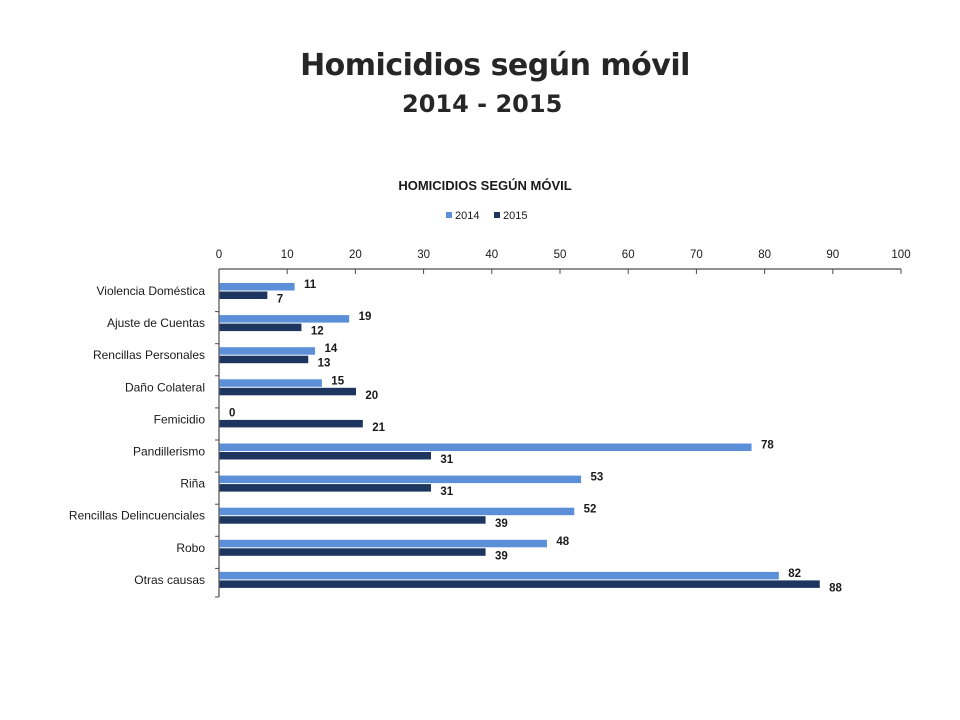  Describe the element at coordinates (900, 255) in the screenshot. I see `x-tick-label: 100` at that location.